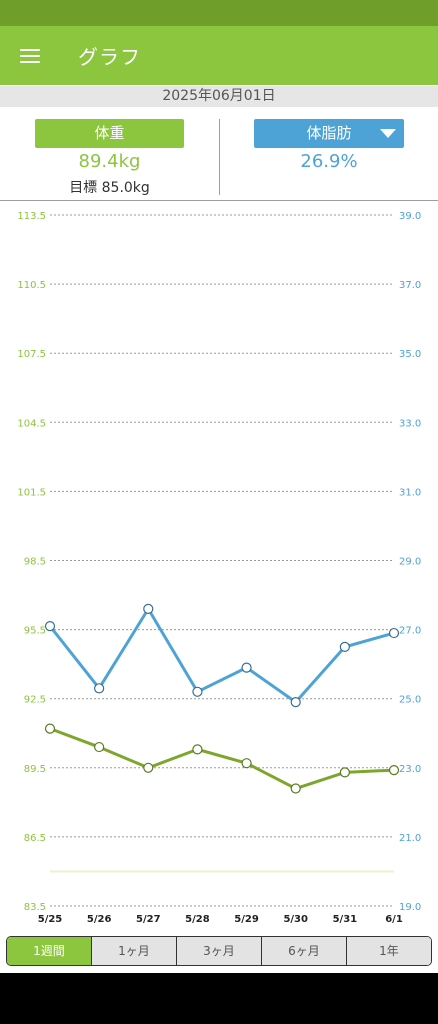  I want to click on left-tick-label: 101.5, so click(31, 492).